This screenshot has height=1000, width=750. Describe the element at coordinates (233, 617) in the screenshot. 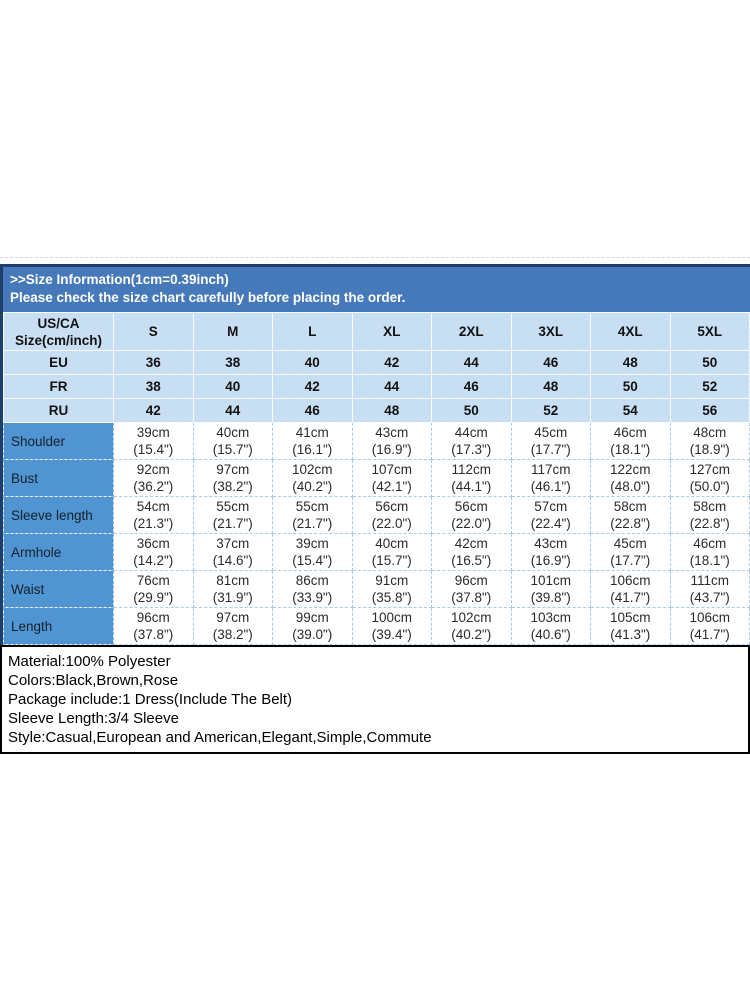

I see `cm-value: 97cm` at that location.